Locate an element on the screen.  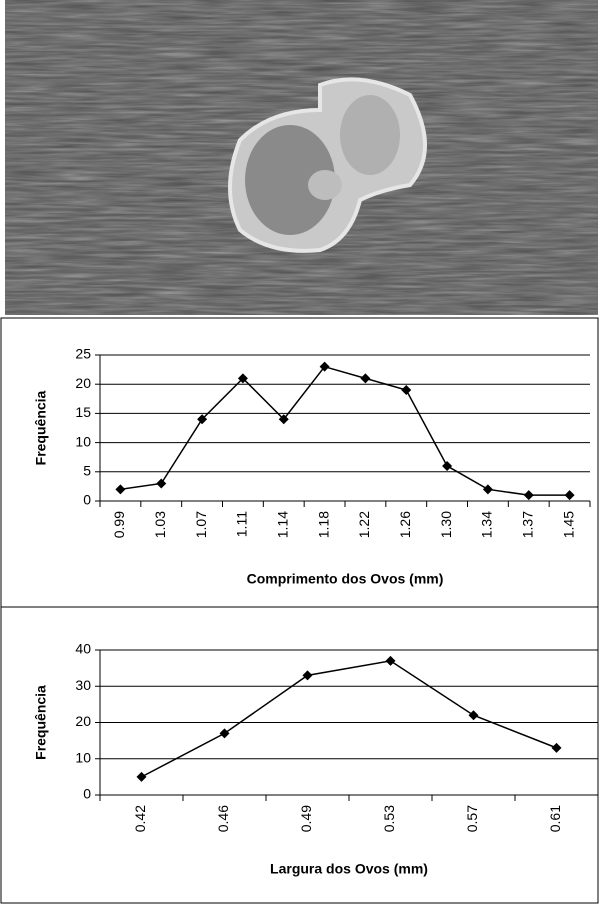
x-tick-label: 1.37 is located at coordinates (527, 524).